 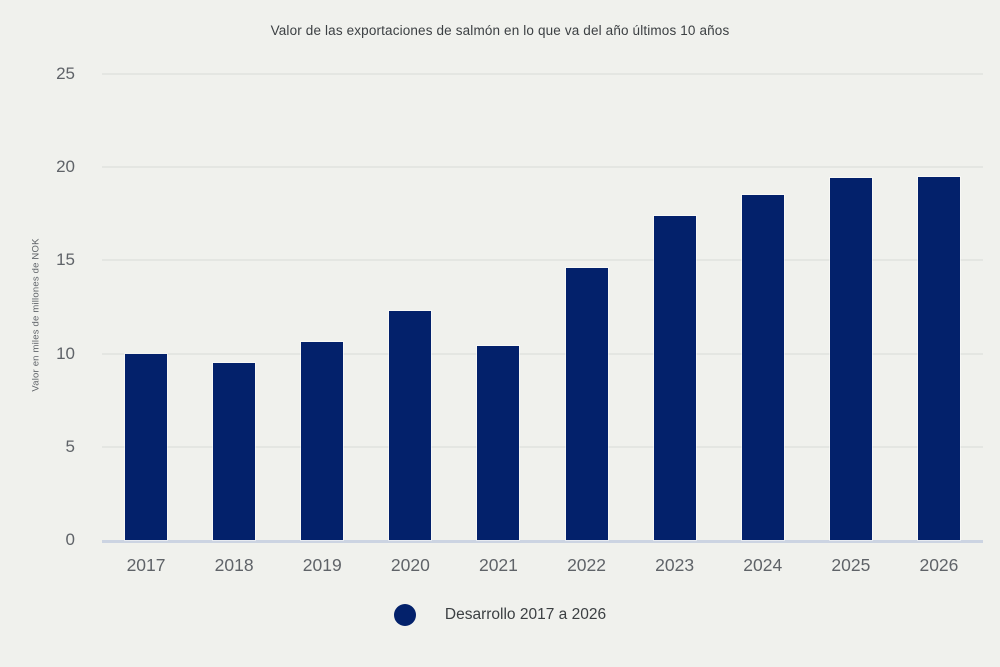 I want to click on y-tick-label-0: 0, so click(x=70, y=539).